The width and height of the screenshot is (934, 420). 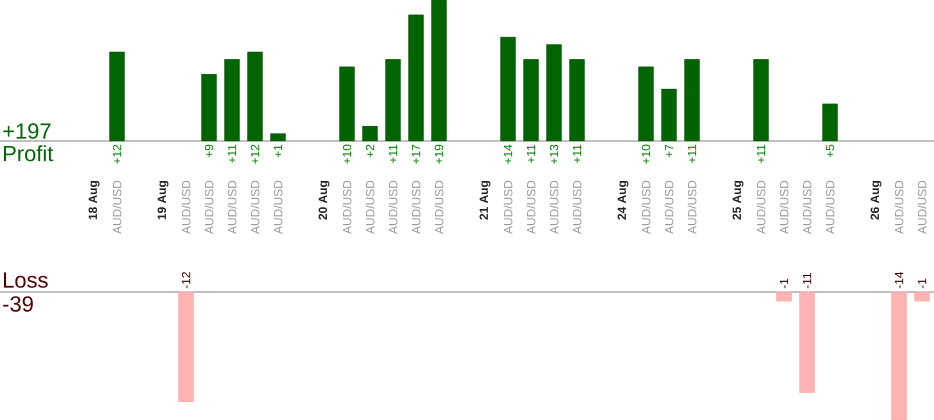 What do you see at coordinates (669, 151) in the screenshot?
I see `data-label: +7` at bounding box center [669, 151].